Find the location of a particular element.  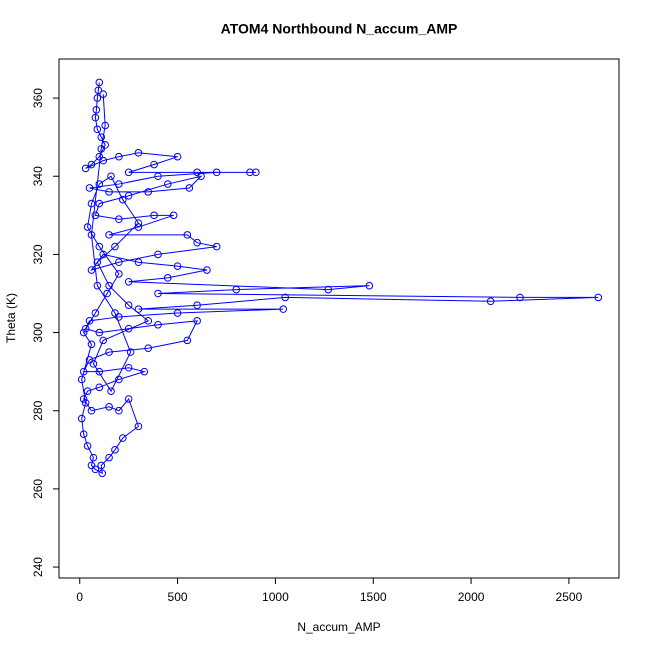

x-tick-label: 1000 is located at coordinates (275, 597).